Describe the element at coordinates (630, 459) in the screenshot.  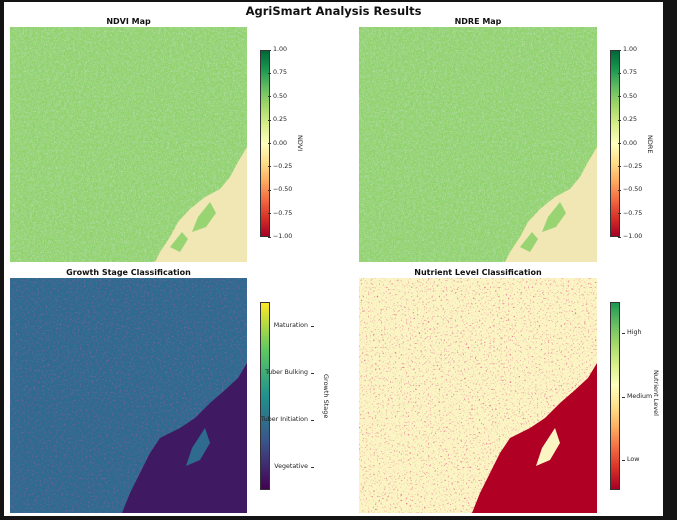
I see `nutrient-tick-low: Low` at that location.